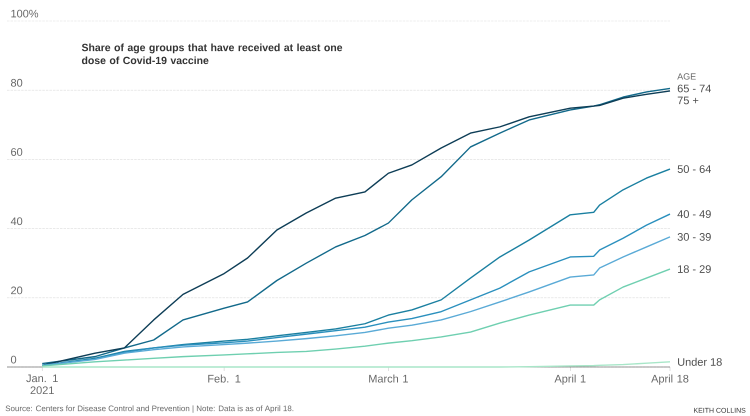  What do you see at coordinates (13, 360) in the screenshot?
I see `y-tick-label: 0` at bounding box center [13, 360].